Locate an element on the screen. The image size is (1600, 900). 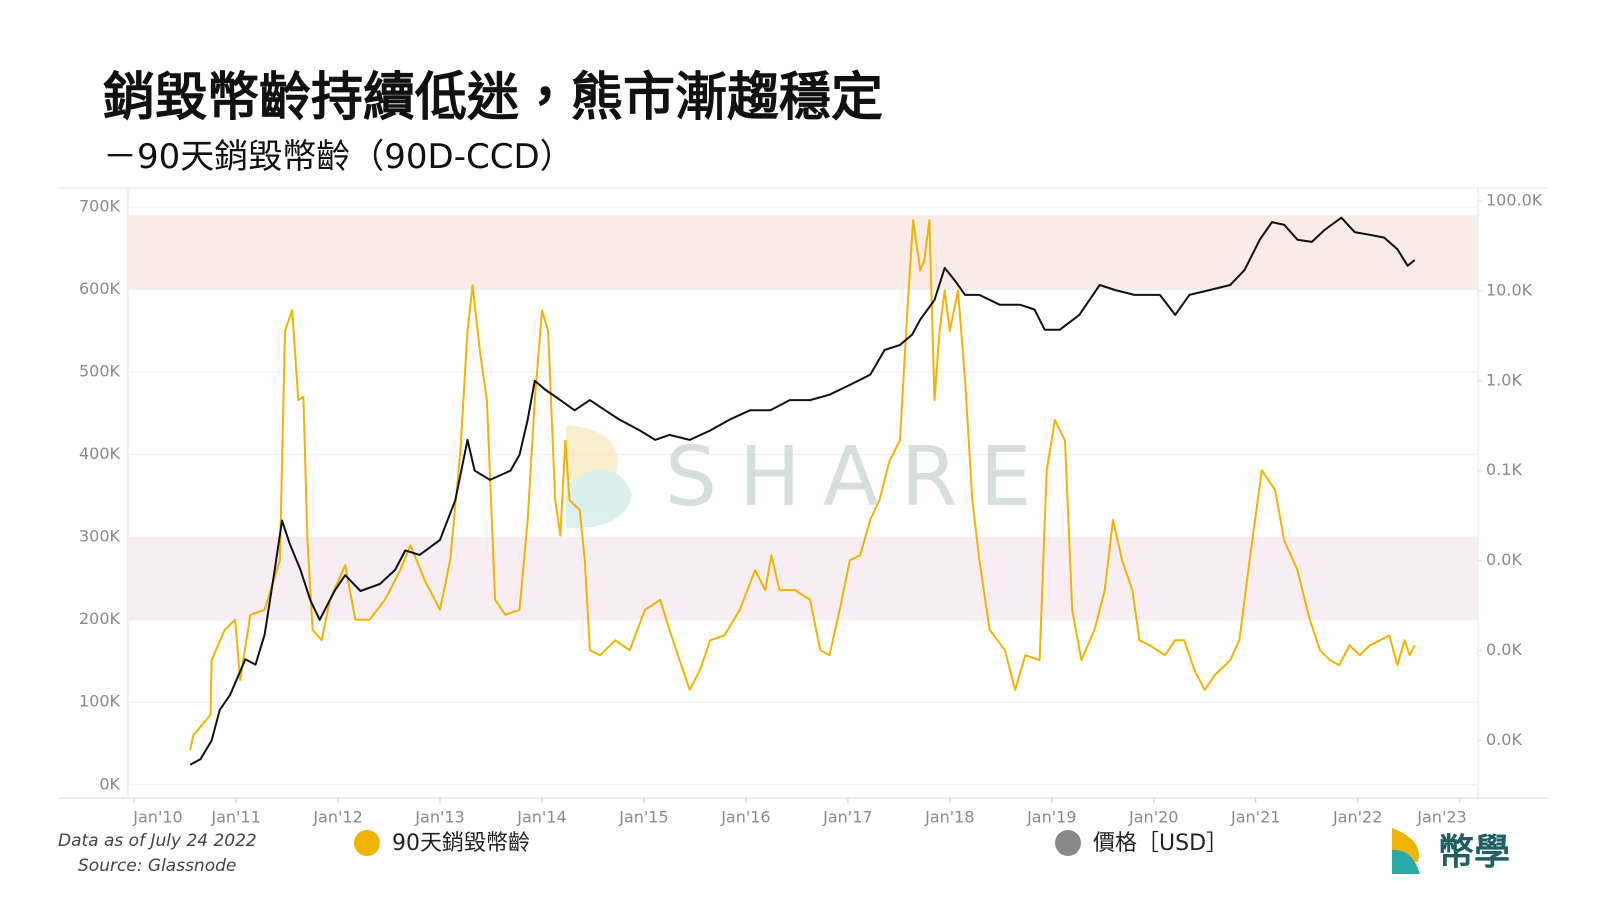
watermark: SHARE is located at coordinates (810, 477).